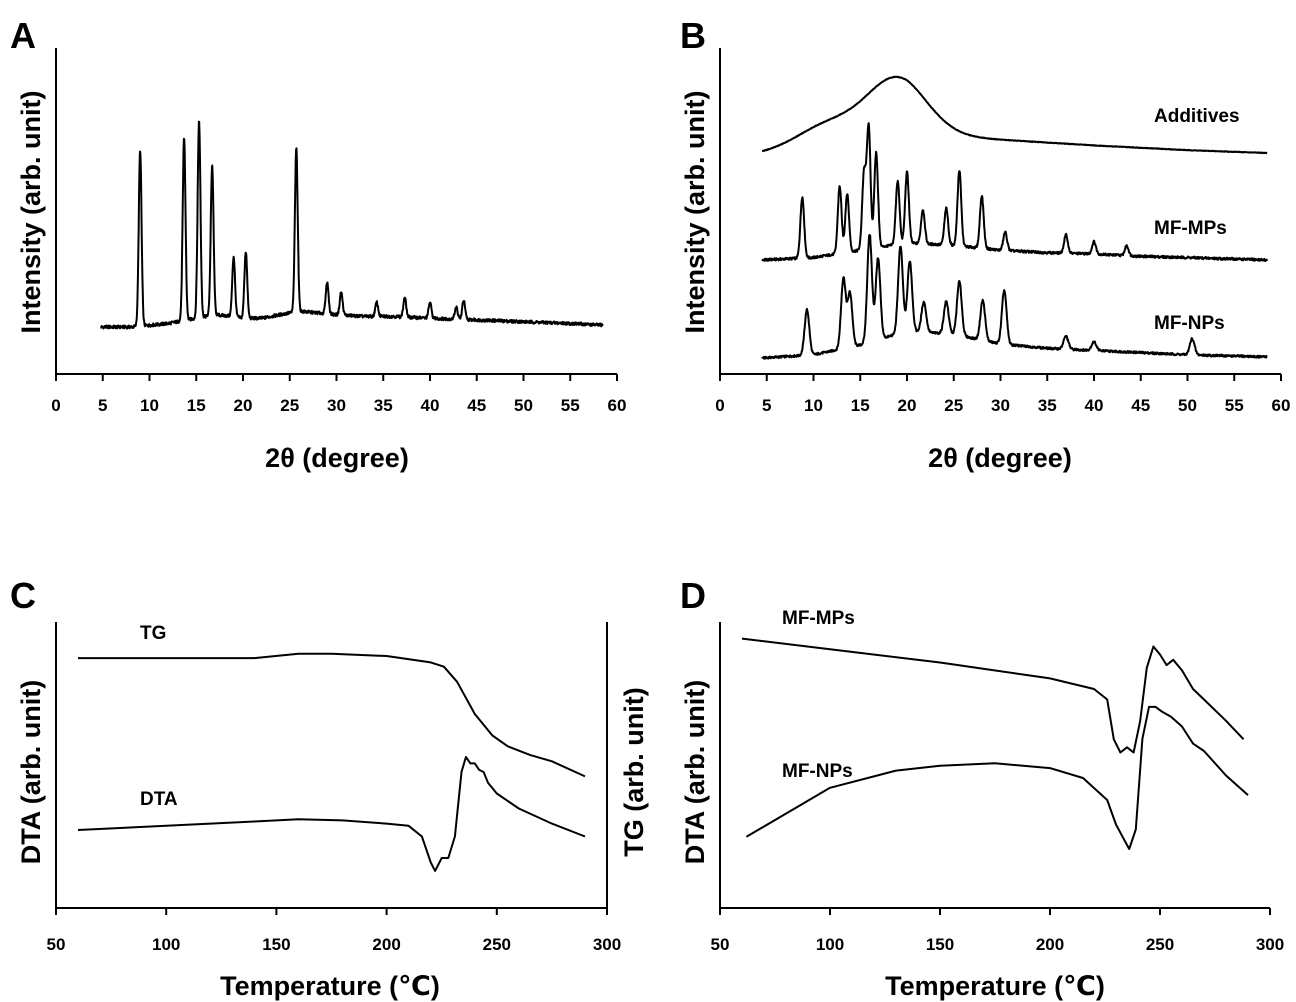 The width and height of the screenshot is (1296, 1002). I want to click on panel-c-x-tick-label: 300, so click(607, 944).